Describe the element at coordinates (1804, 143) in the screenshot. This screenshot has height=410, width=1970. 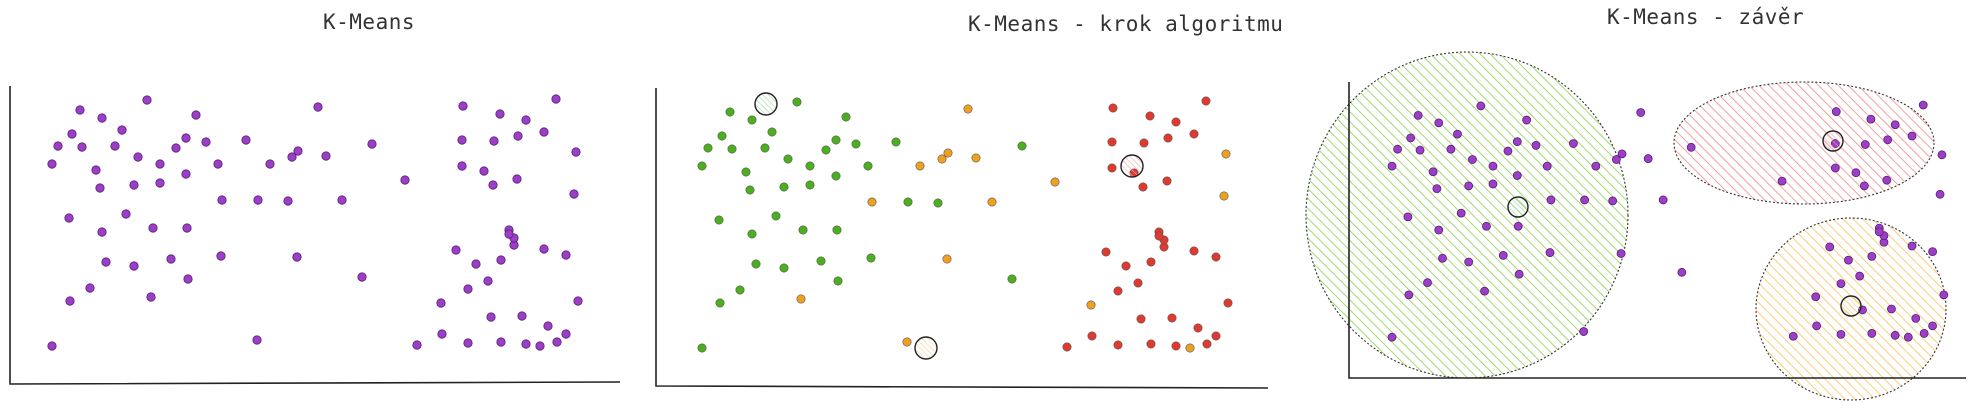
I see `cluster-red` at that location.